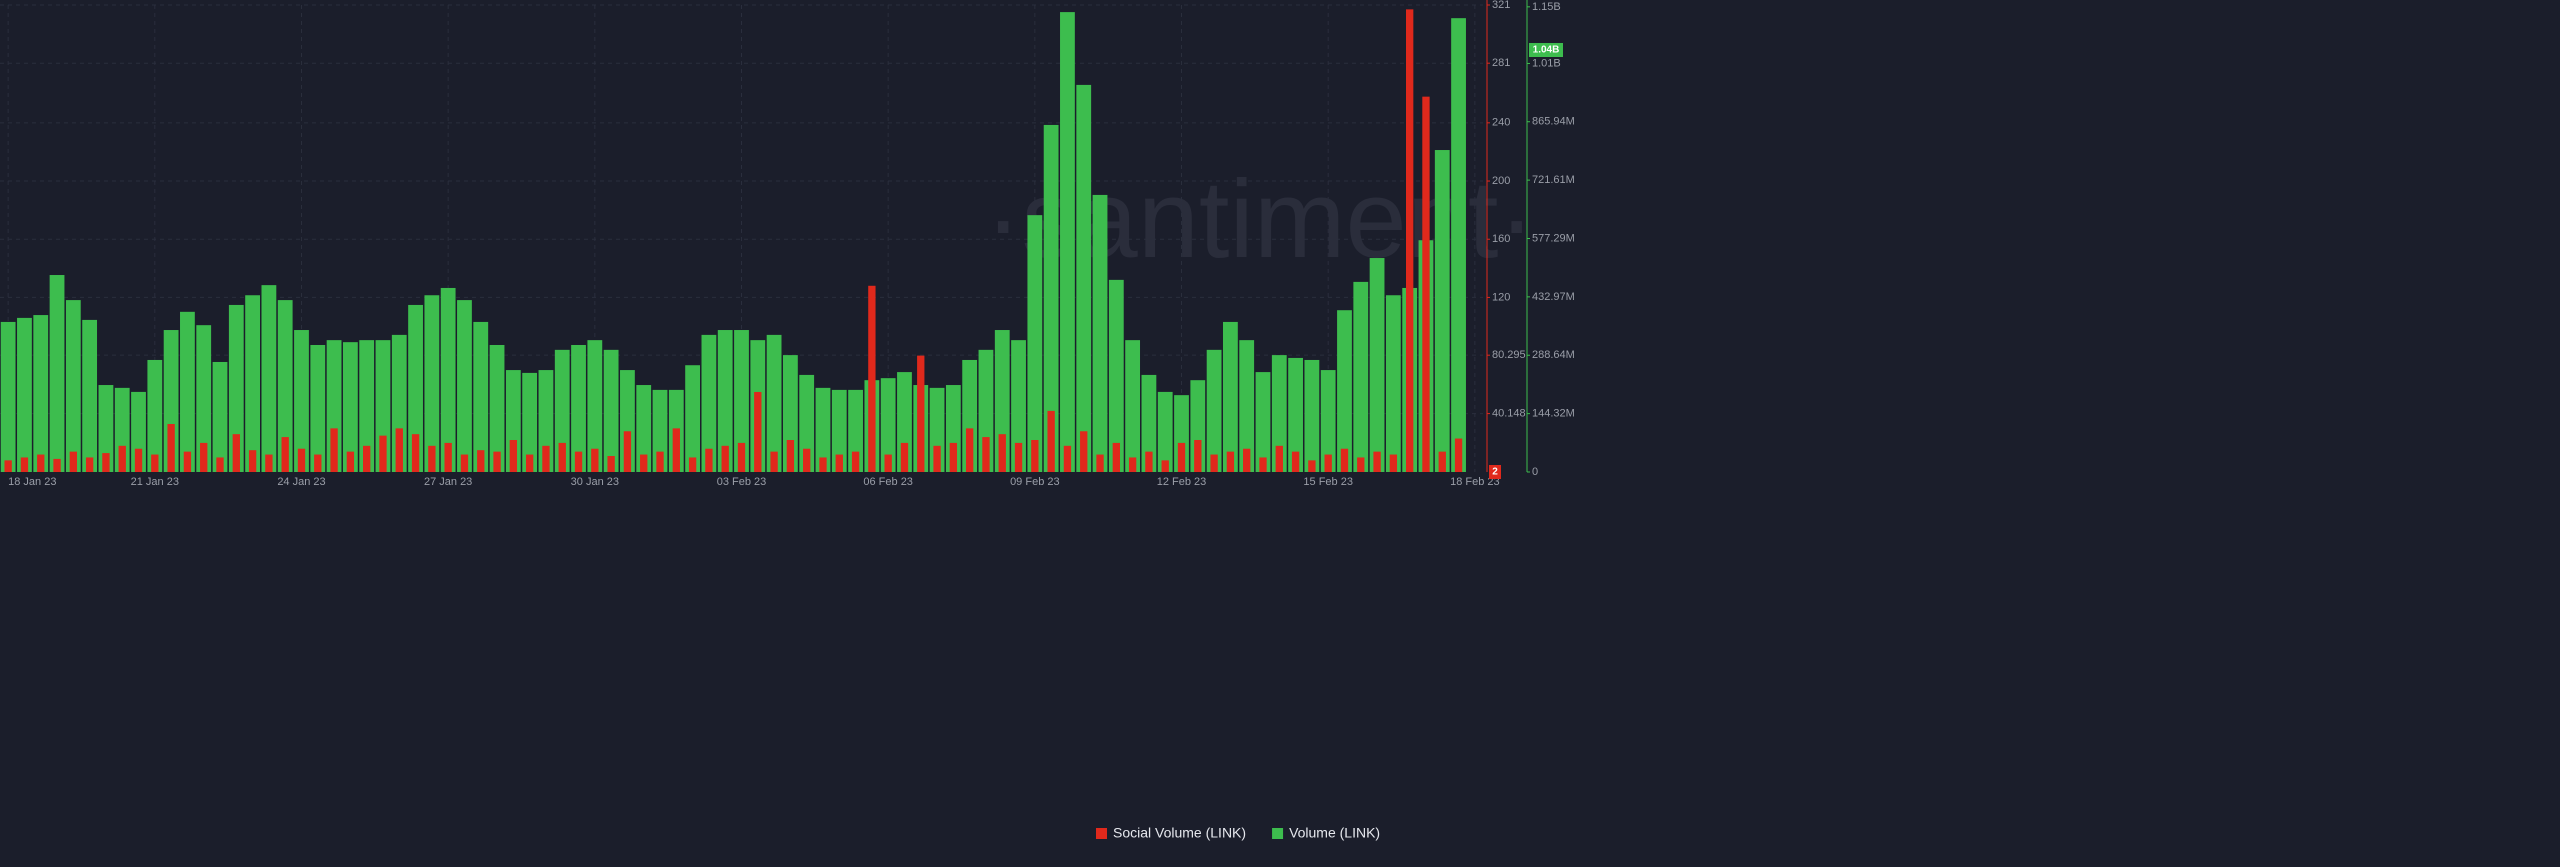 The height and width of the screenshot is (867, 2560). Describe the element at coordinates (1553, 355) in the screenshot. I see `y2-tick-label: 288.64M` at that location.